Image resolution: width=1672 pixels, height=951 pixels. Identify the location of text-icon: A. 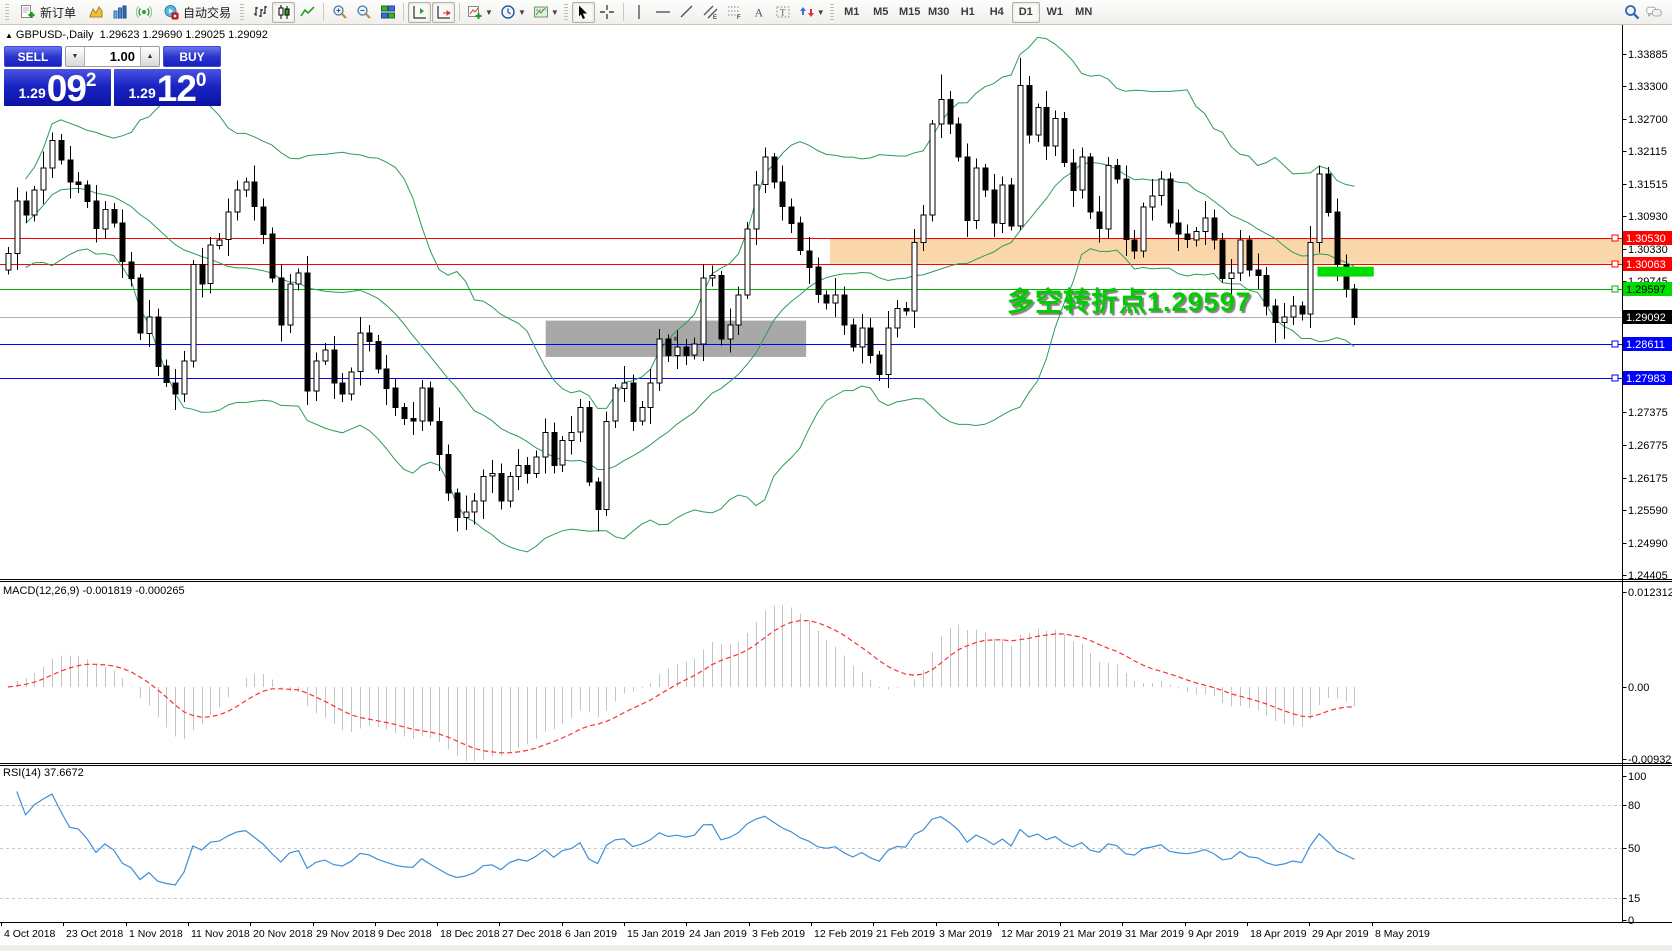
(759, 13).